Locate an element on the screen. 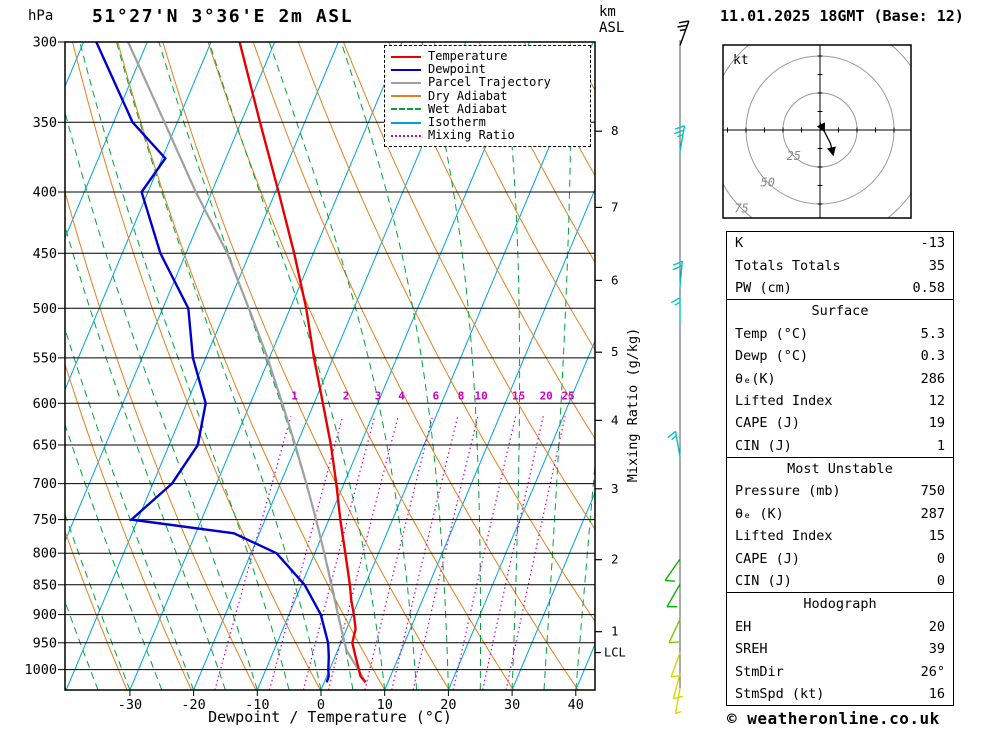  stat-label: Pressure (mb) is located at coordinates (788, 491).